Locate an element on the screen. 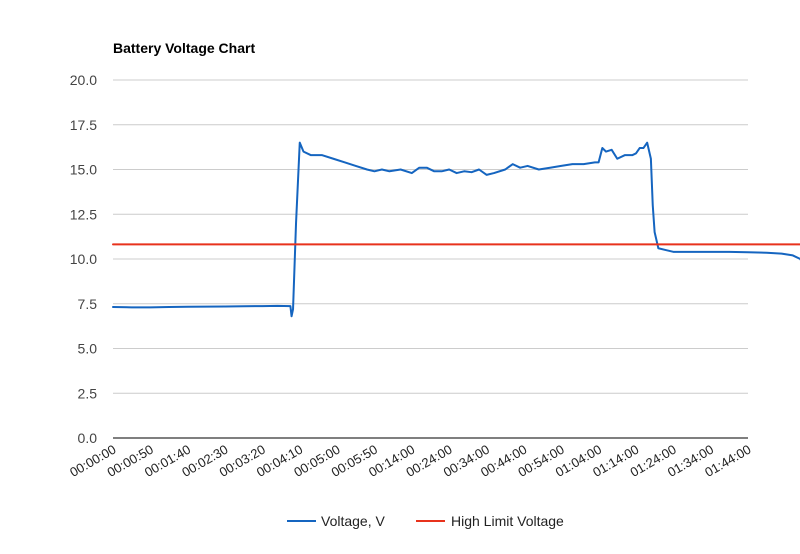 This screenshot has width=800, height=554. y-tick-label: 15.0 is located at coordinates (83, 170).